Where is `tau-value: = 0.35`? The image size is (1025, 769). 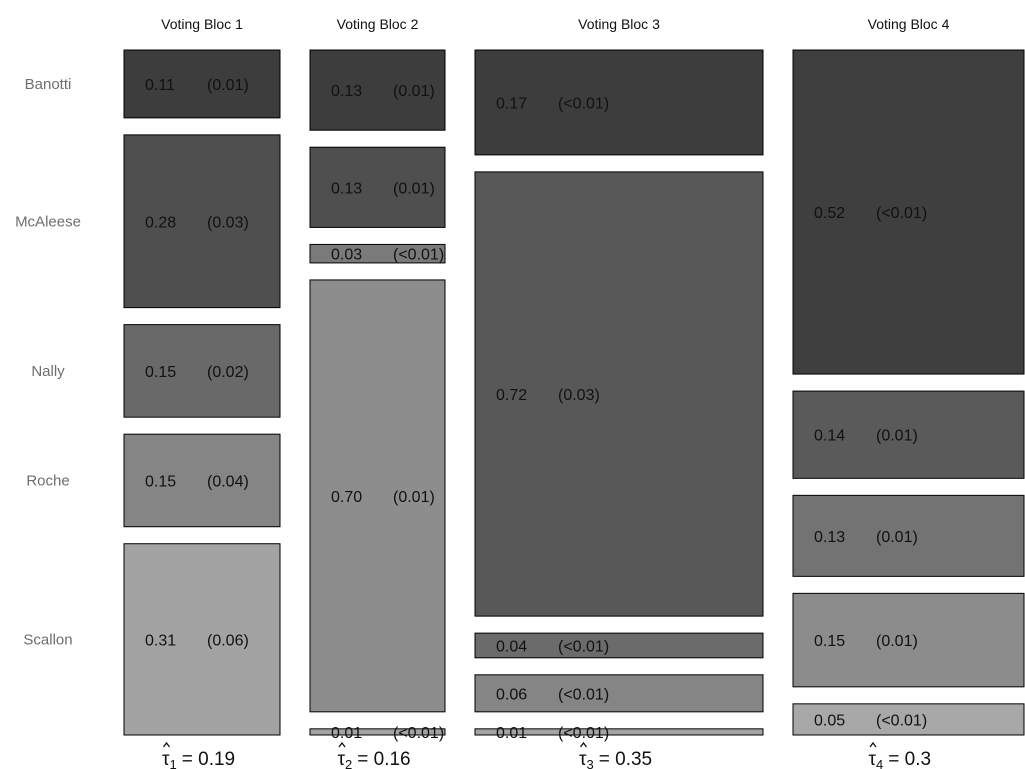
tau-value: = 0.35 is located at coordinates (625, 759).